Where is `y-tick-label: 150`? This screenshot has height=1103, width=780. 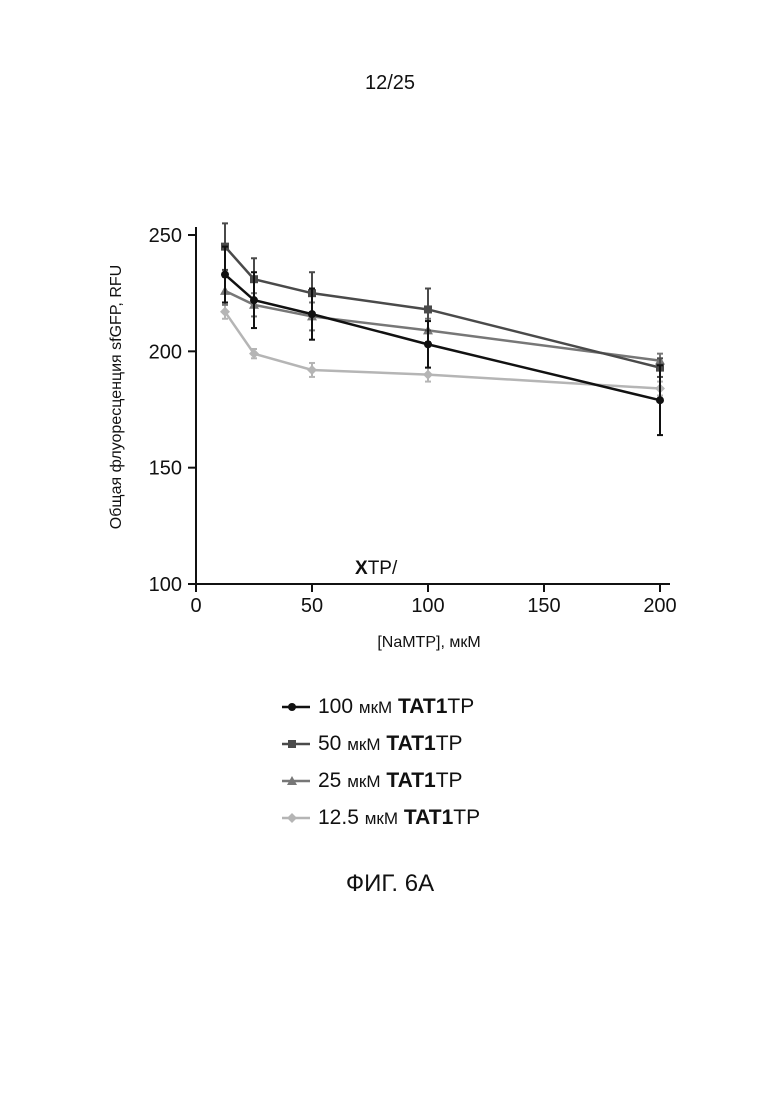 y-tick-label: 150 is located at coordinates (165, 469).